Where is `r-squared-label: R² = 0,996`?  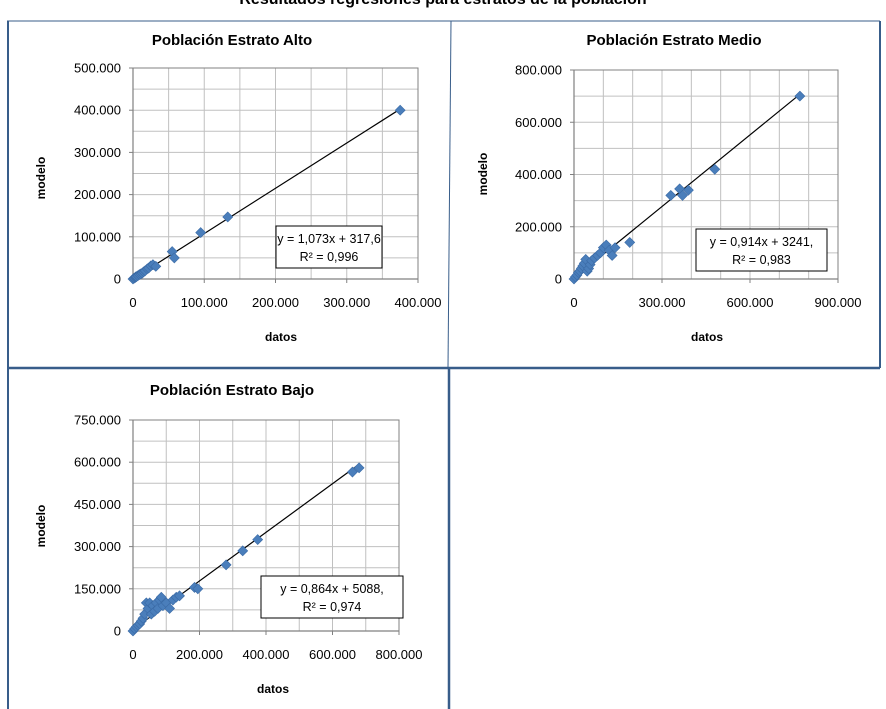
r-squared-label: R² = 0,996 is located at coordinates (329, 257).